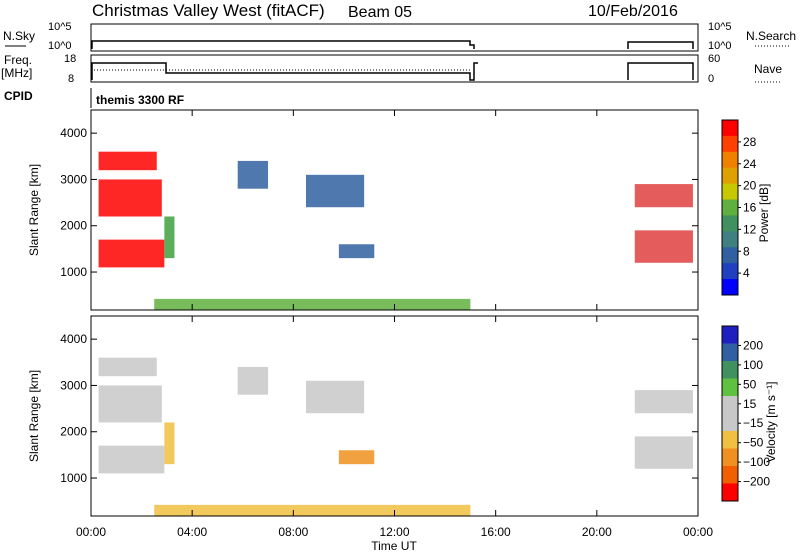 This screenshot has width=800, height=554. What do you see at coordinates (394, 37) in the screenshot?
I see `nsky-frame` at bounding box center [394, 37].